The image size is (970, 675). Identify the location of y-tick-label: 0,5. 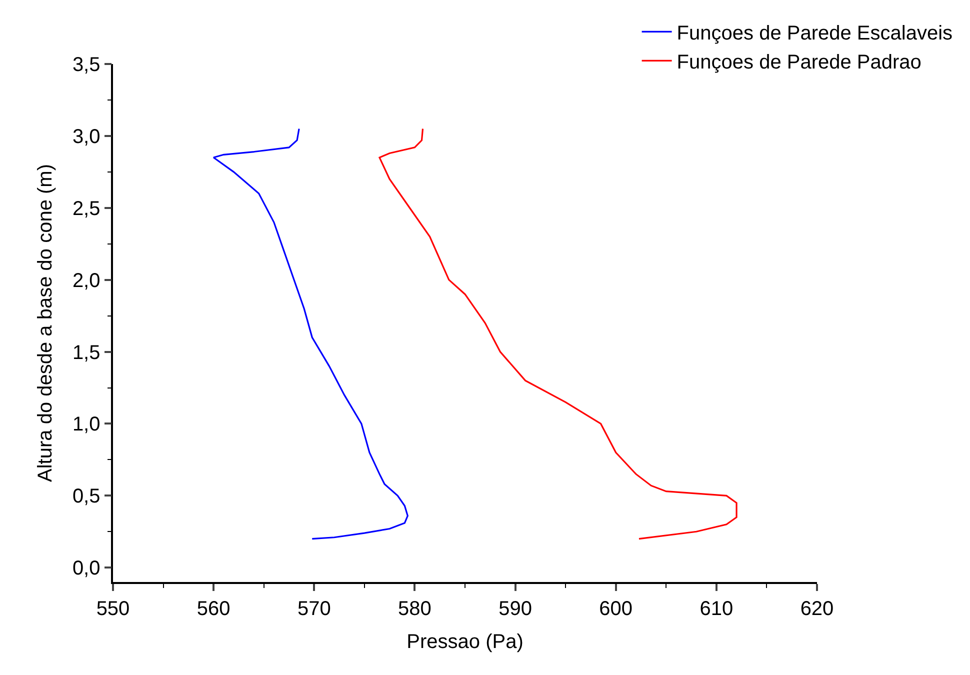
(86, 497).